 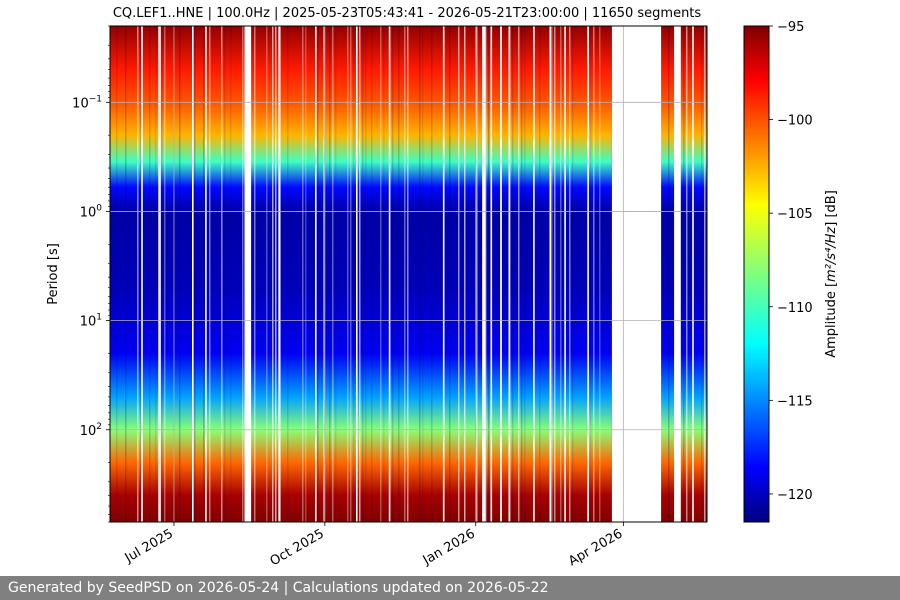 What do you see at coordinates (831, 274) in the screenshot?
I see `colorbar-label: Amplitude [m²/s⁴/Hz] [dB]` at bounding box center [831, 274].